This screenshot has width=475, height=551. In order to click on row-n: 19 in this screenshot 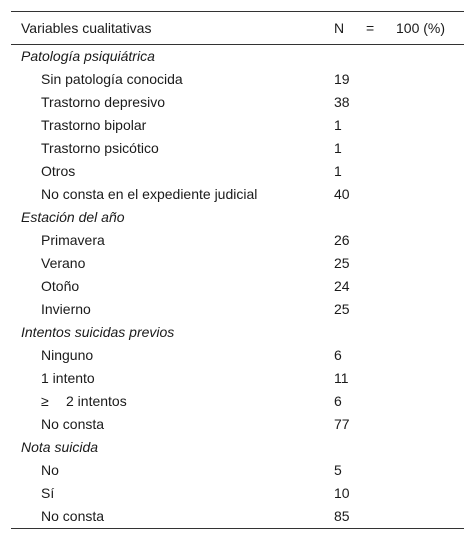, I will do `click(342, 79)`.